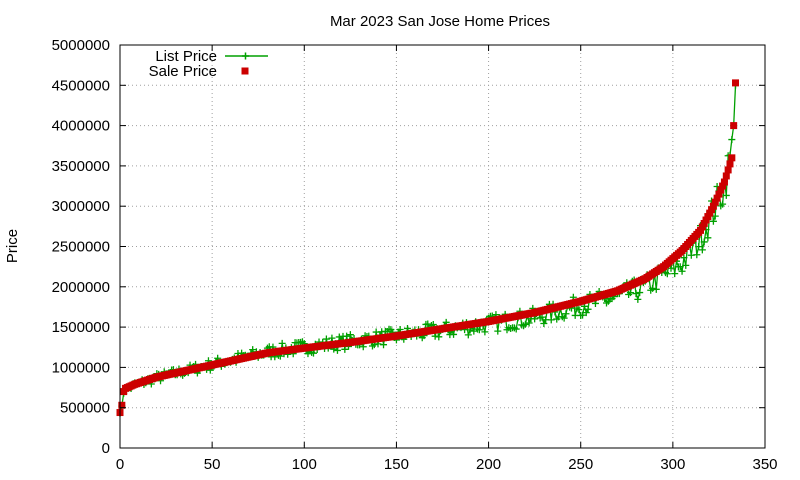  Describe the element at coordinates (81, 367) in the screenshot. I see `y-tick-label: 1000000` at that location.